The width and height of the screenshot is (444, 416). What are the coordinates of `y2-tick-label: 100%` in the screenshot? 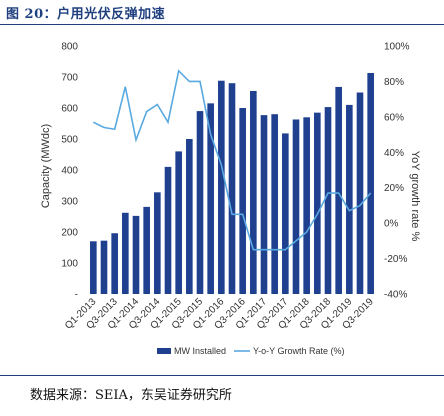 It's located at (397, 47).